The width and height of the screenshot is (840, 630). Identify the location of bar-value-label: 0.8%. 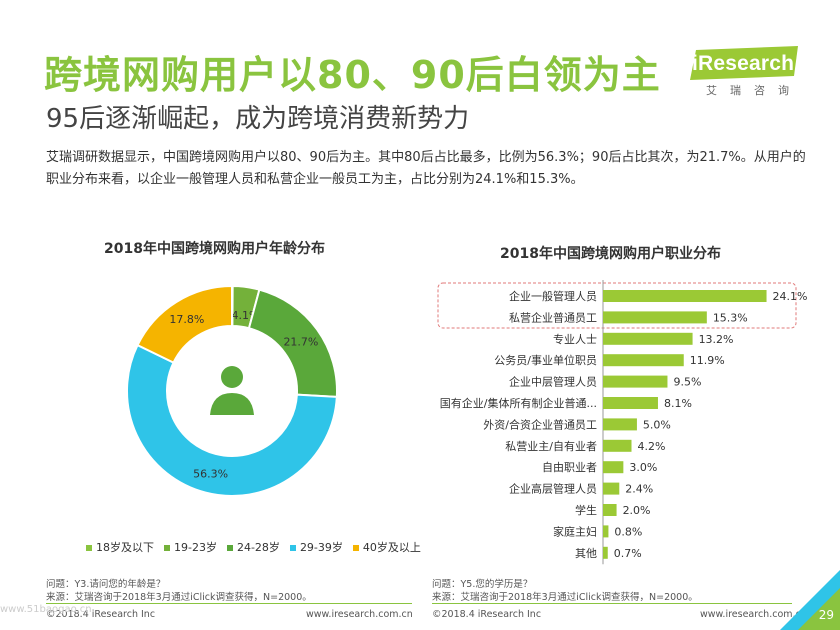
(628, 531).